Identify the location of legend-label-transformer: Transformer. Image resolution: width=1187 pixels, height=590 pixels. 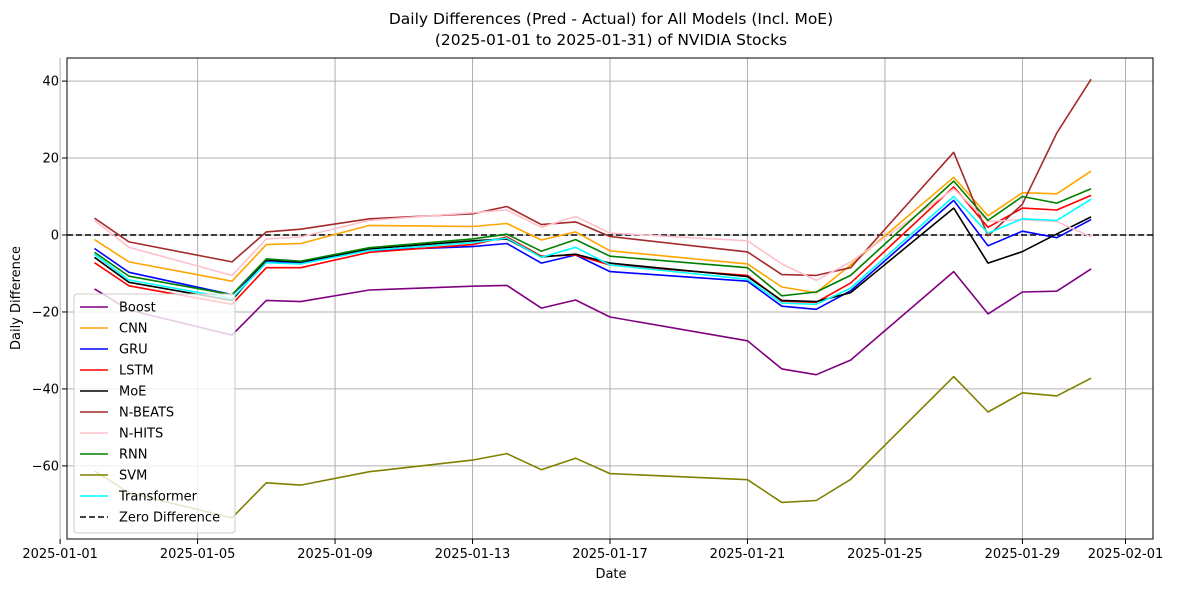
(158, 497).